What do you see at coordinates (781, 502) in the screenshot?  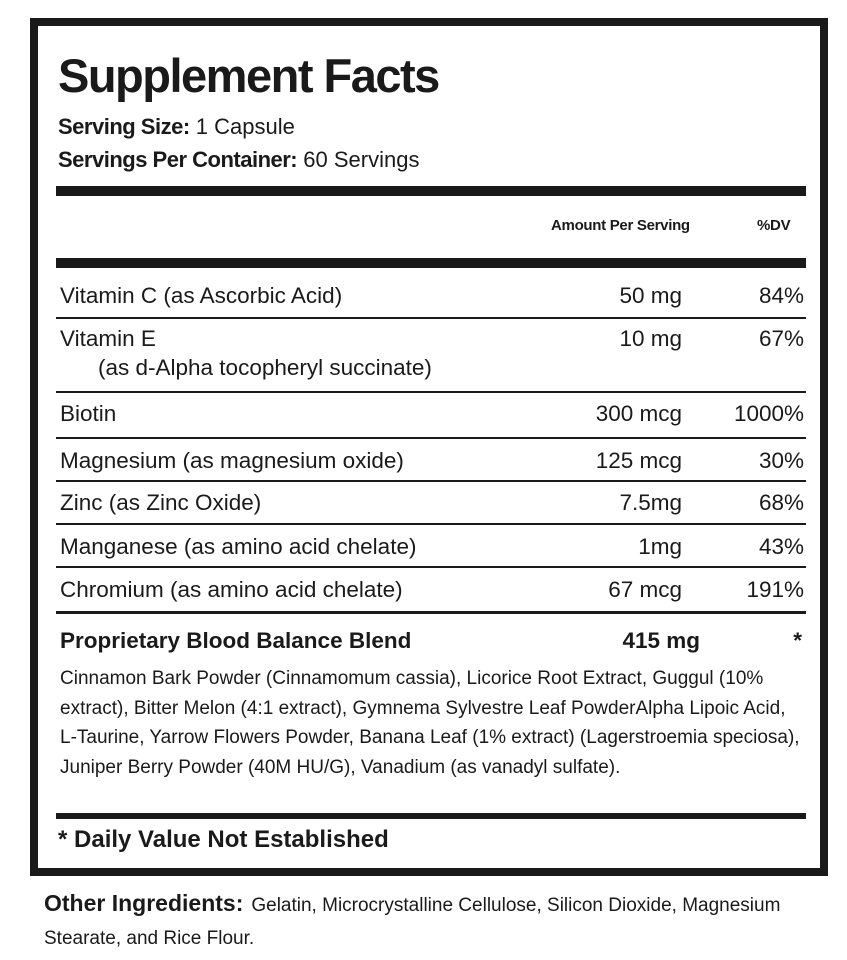 I see `nutrient-dv: 68%` at bounding box center [781, 502].